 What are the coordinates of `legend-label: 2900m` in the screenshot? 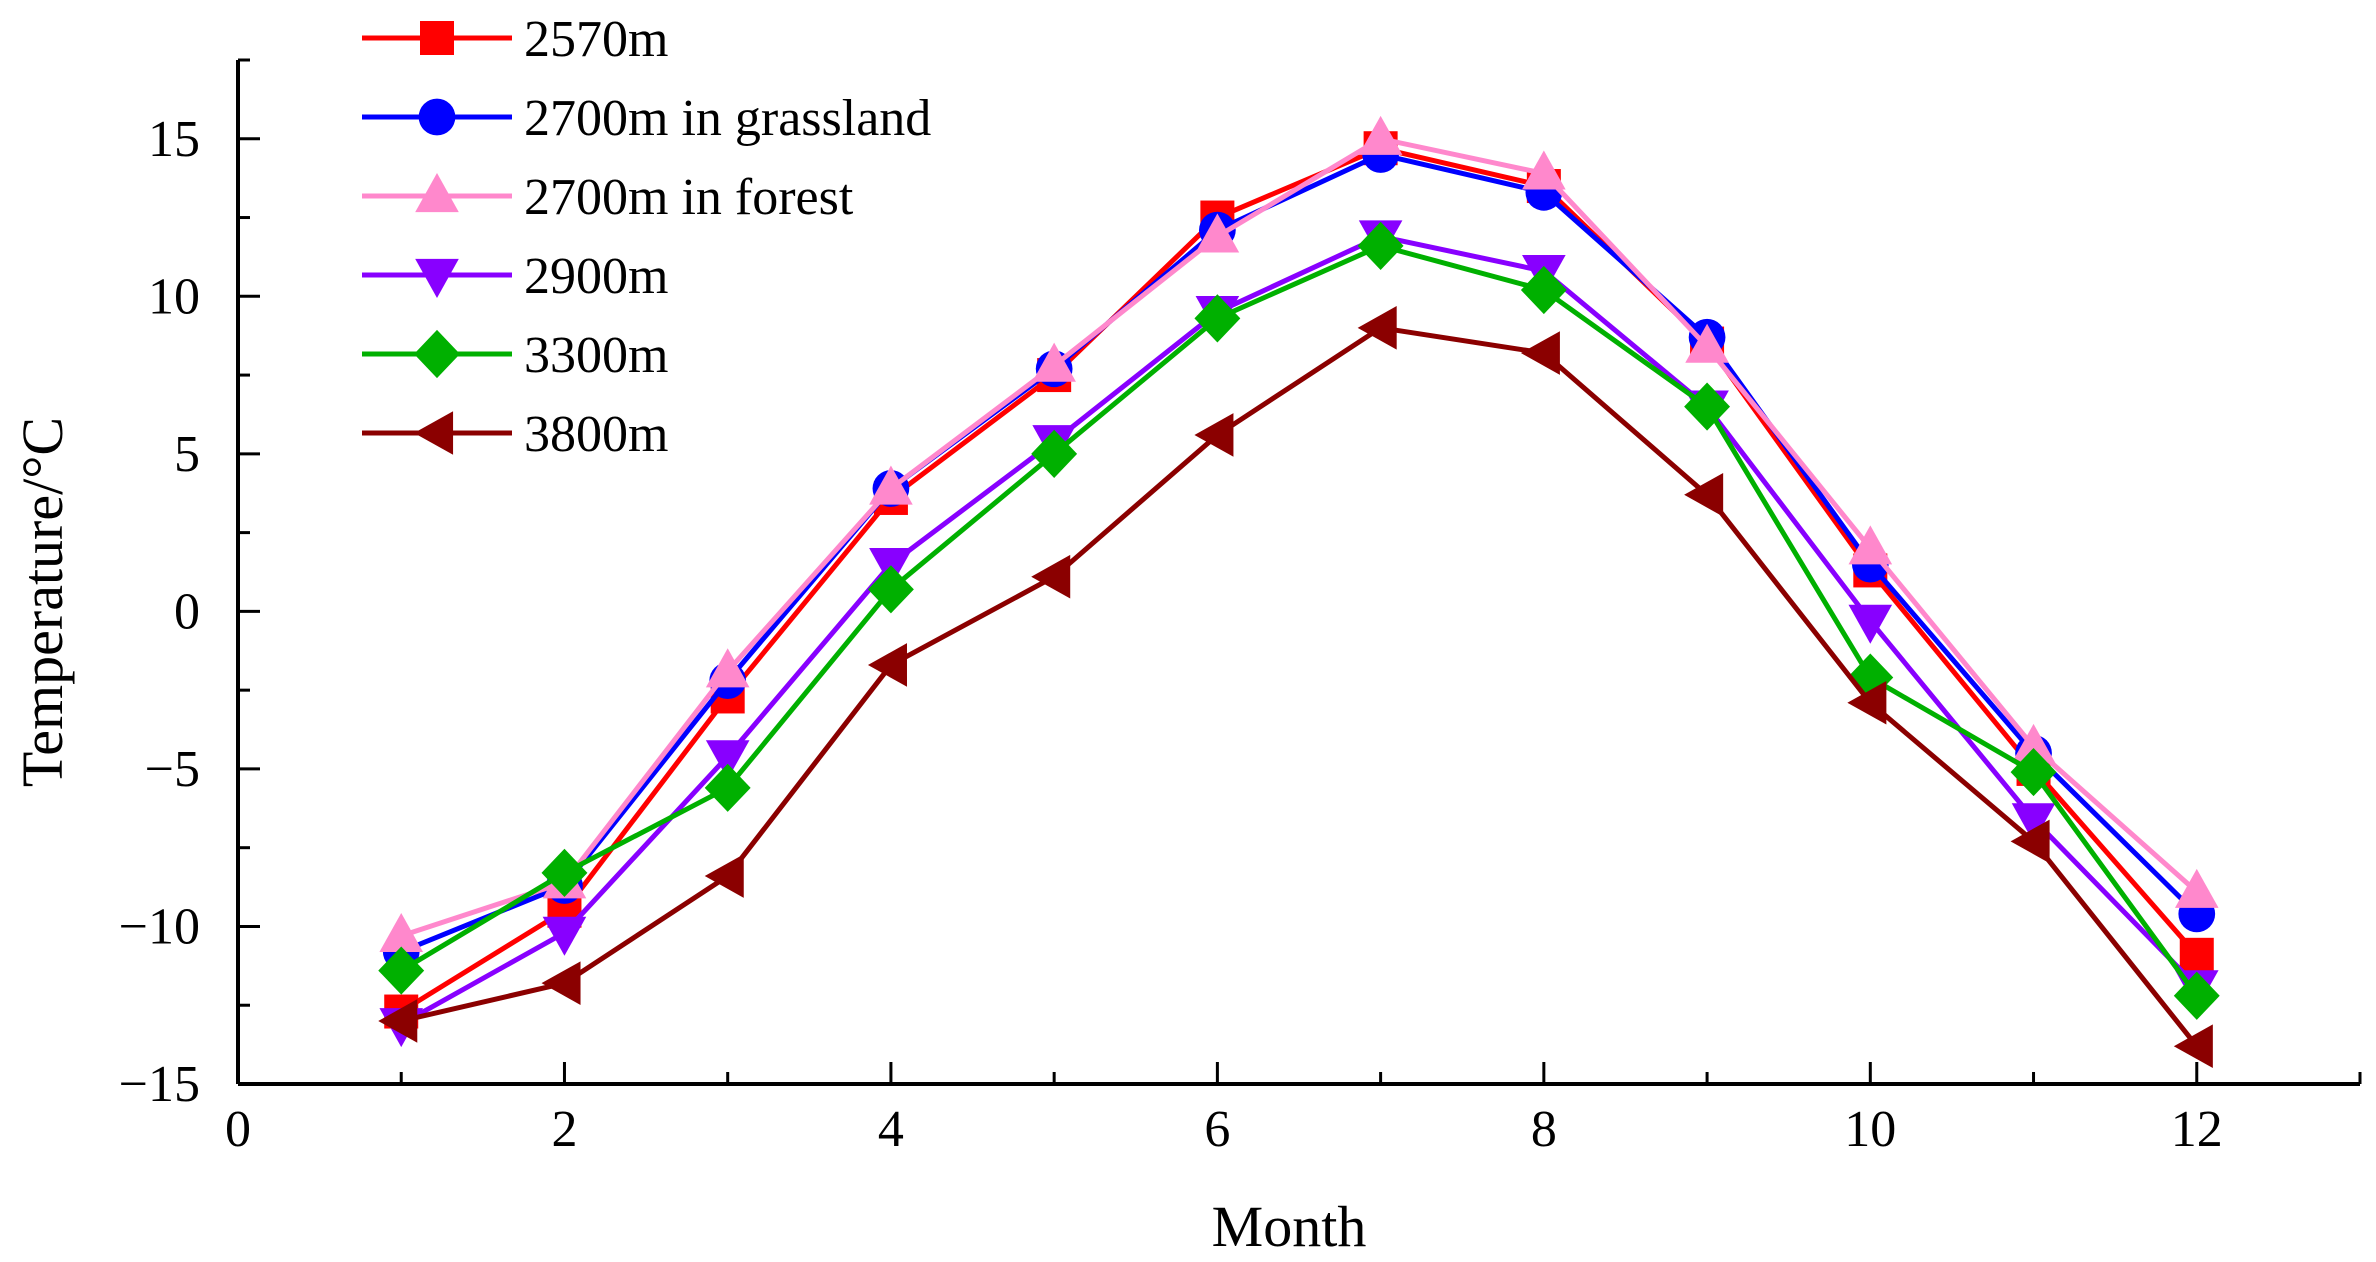 It's located at (596, 276).